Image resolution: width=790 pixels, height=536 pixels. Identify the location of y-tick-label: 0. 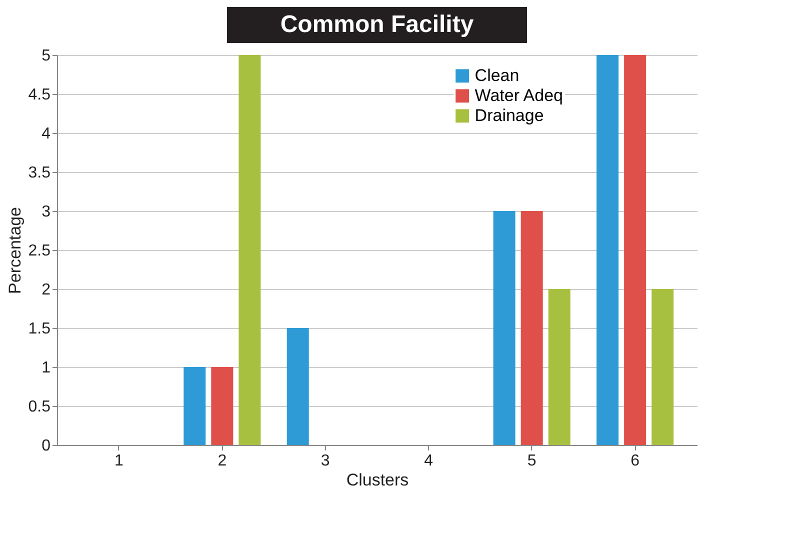
(46, 446).